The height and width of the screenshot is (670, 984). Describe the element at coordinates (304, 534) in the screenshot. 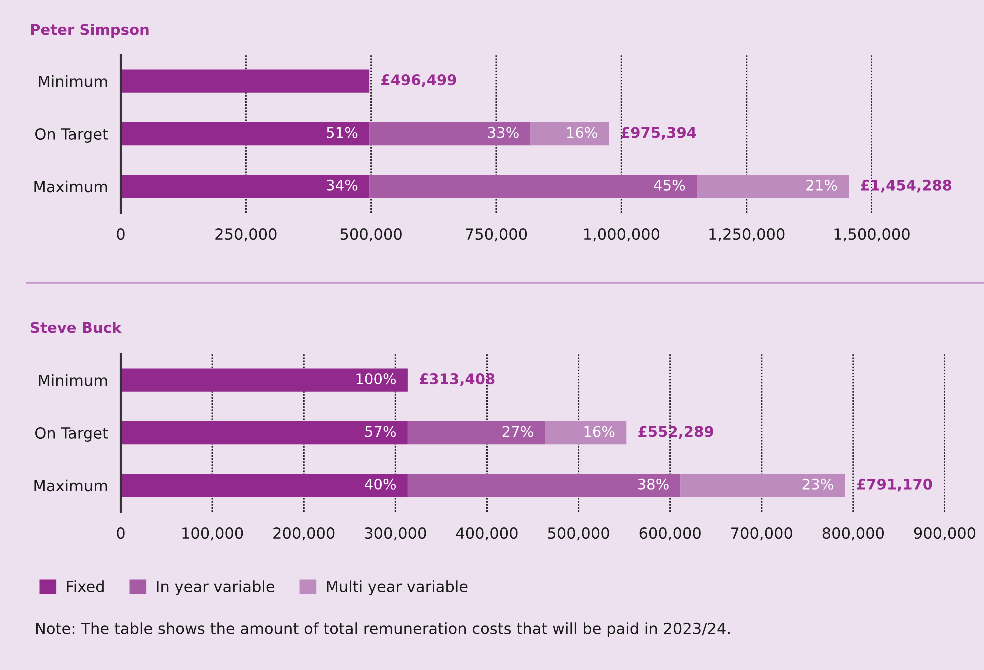

I see `x-tick-label: 200,000` at that location.